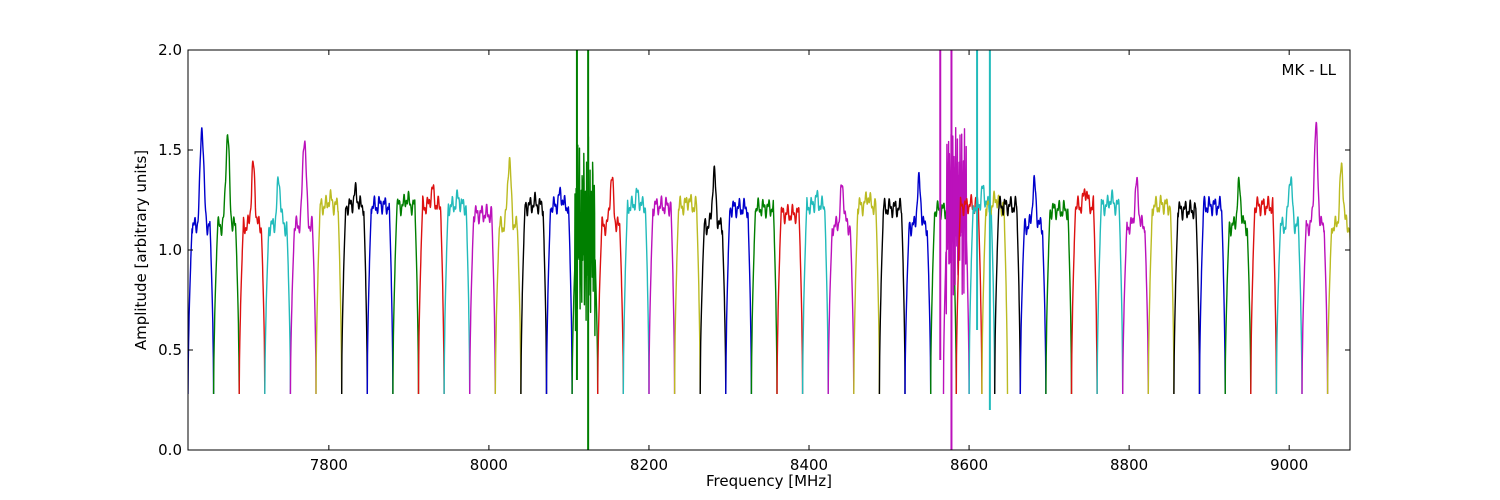  Describe the element at coordinates (969, 465) in the screenshot. I see `x-tick-label: 8600` at that location.